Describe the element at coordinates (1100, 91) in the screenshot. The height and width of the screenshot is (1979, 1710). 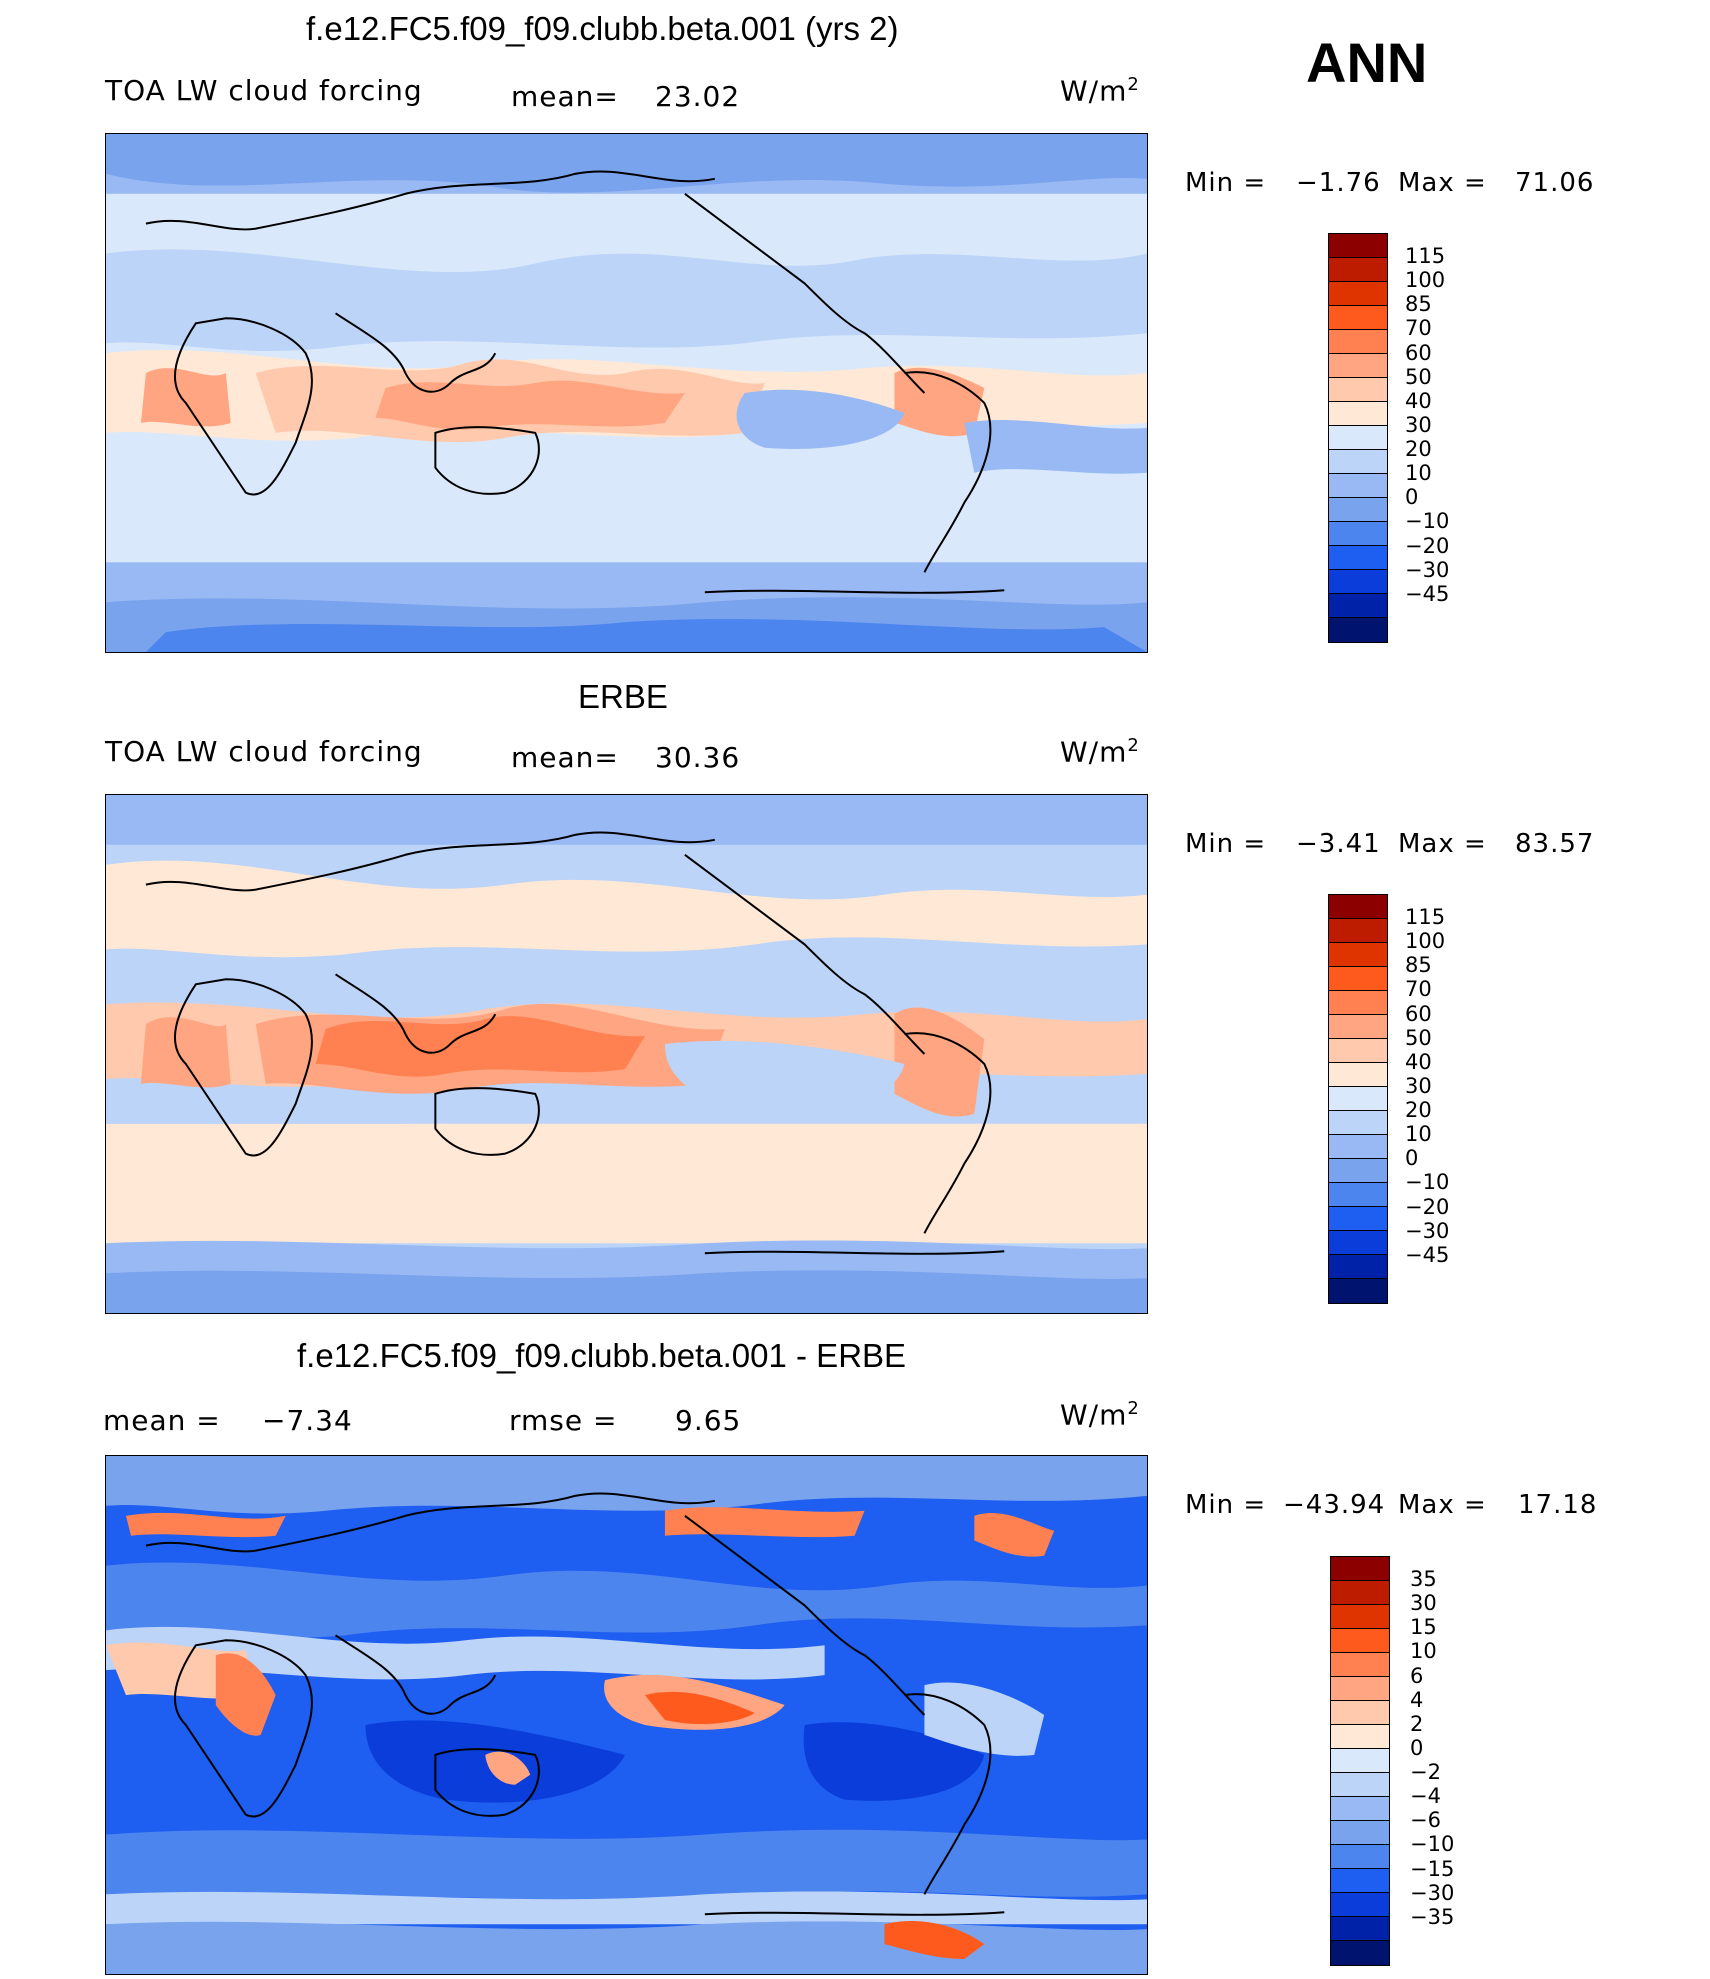
I see `panel-1-units: W/m2` at that location.